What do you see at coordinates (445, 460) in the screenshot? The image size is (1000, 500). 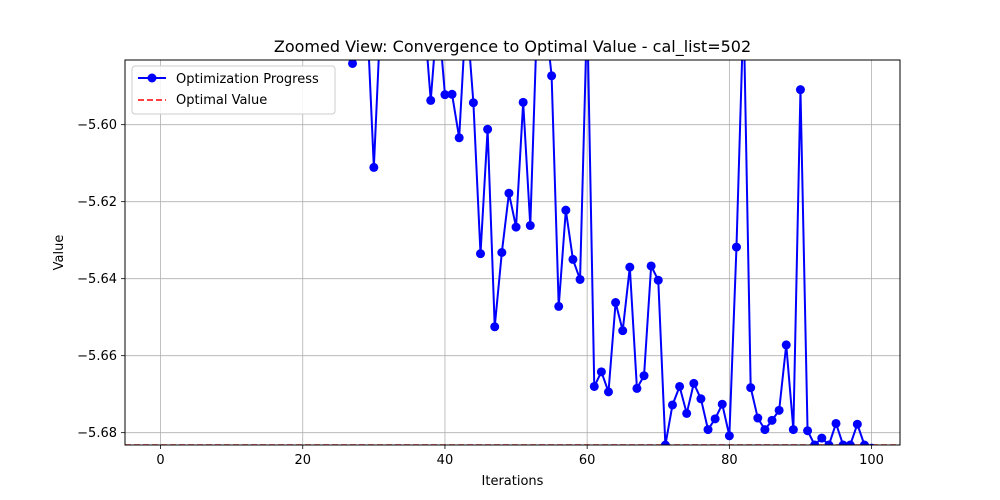 I see `x-tick-label: 40` at bounding box center [445, 460].